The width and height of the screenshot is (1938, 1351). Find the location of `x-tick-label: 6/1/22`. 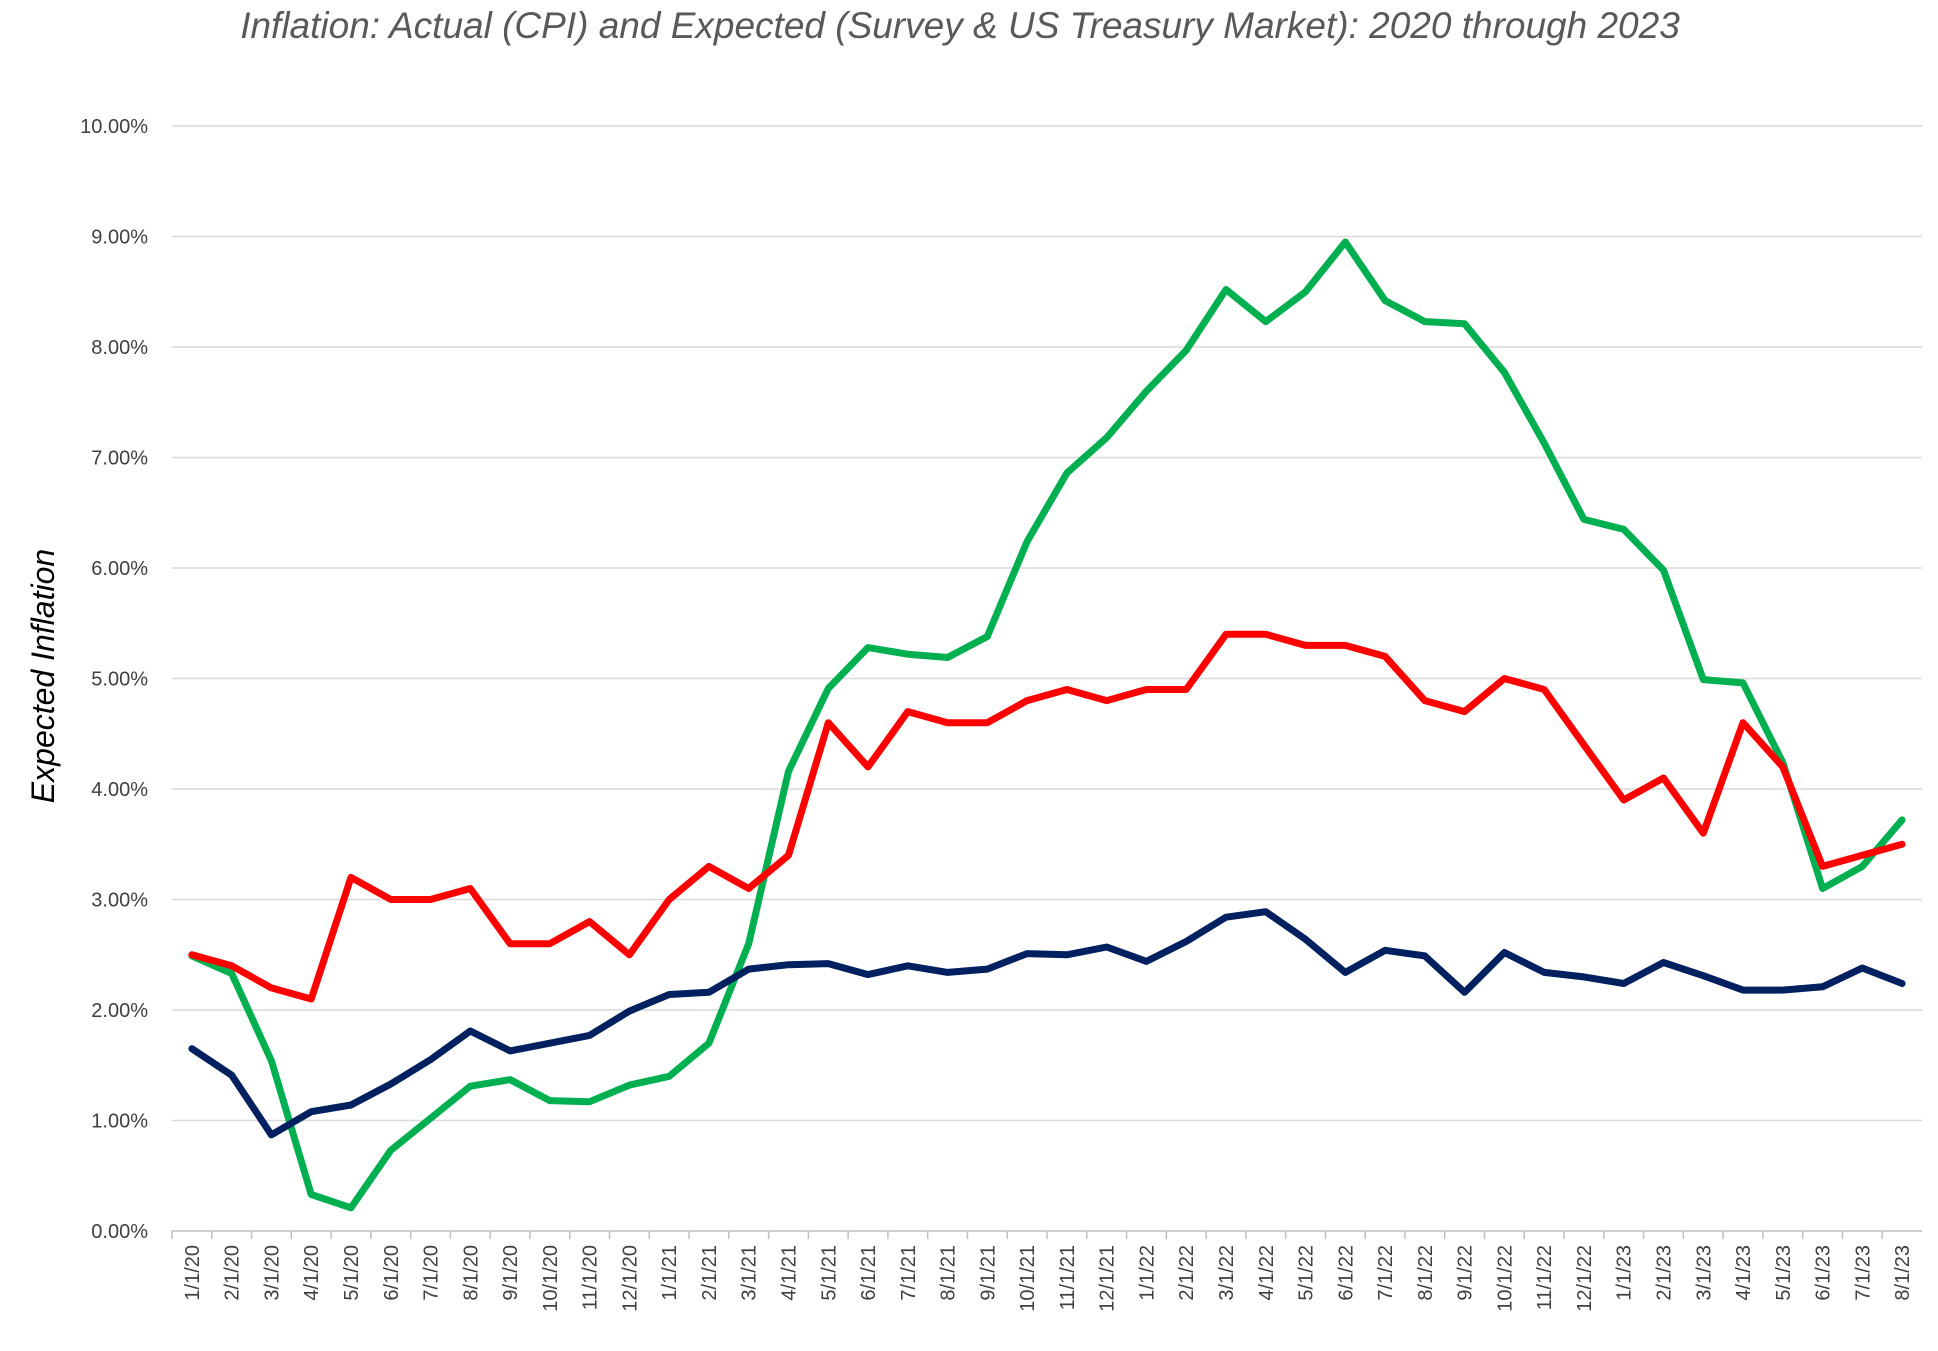

x-tick-label: 6/1/22 is located at coordinates (1346, 1273).